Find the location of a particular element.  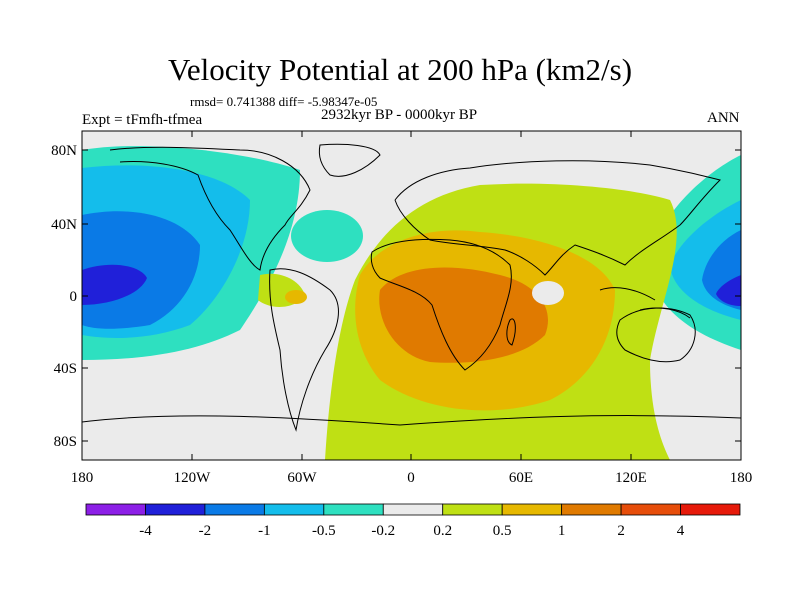

coast-europe-asia is located at coordinates (557, 218).